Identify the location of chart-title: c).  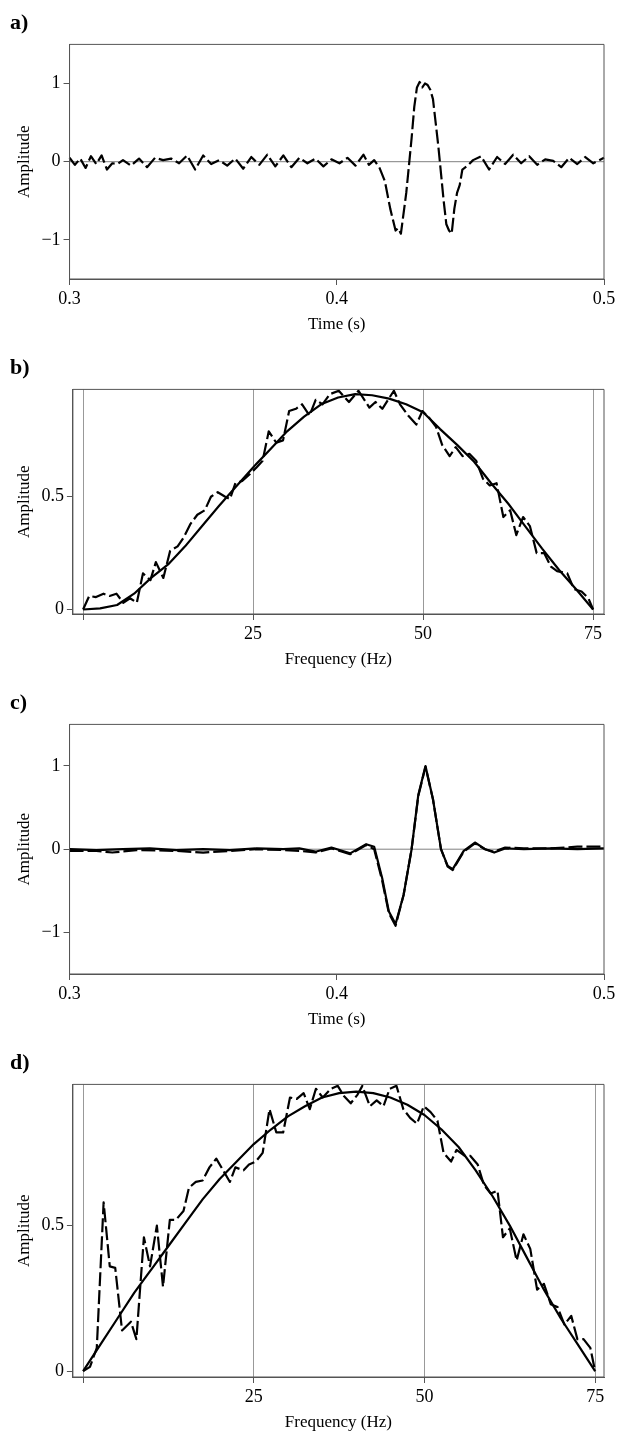
(19, 701).